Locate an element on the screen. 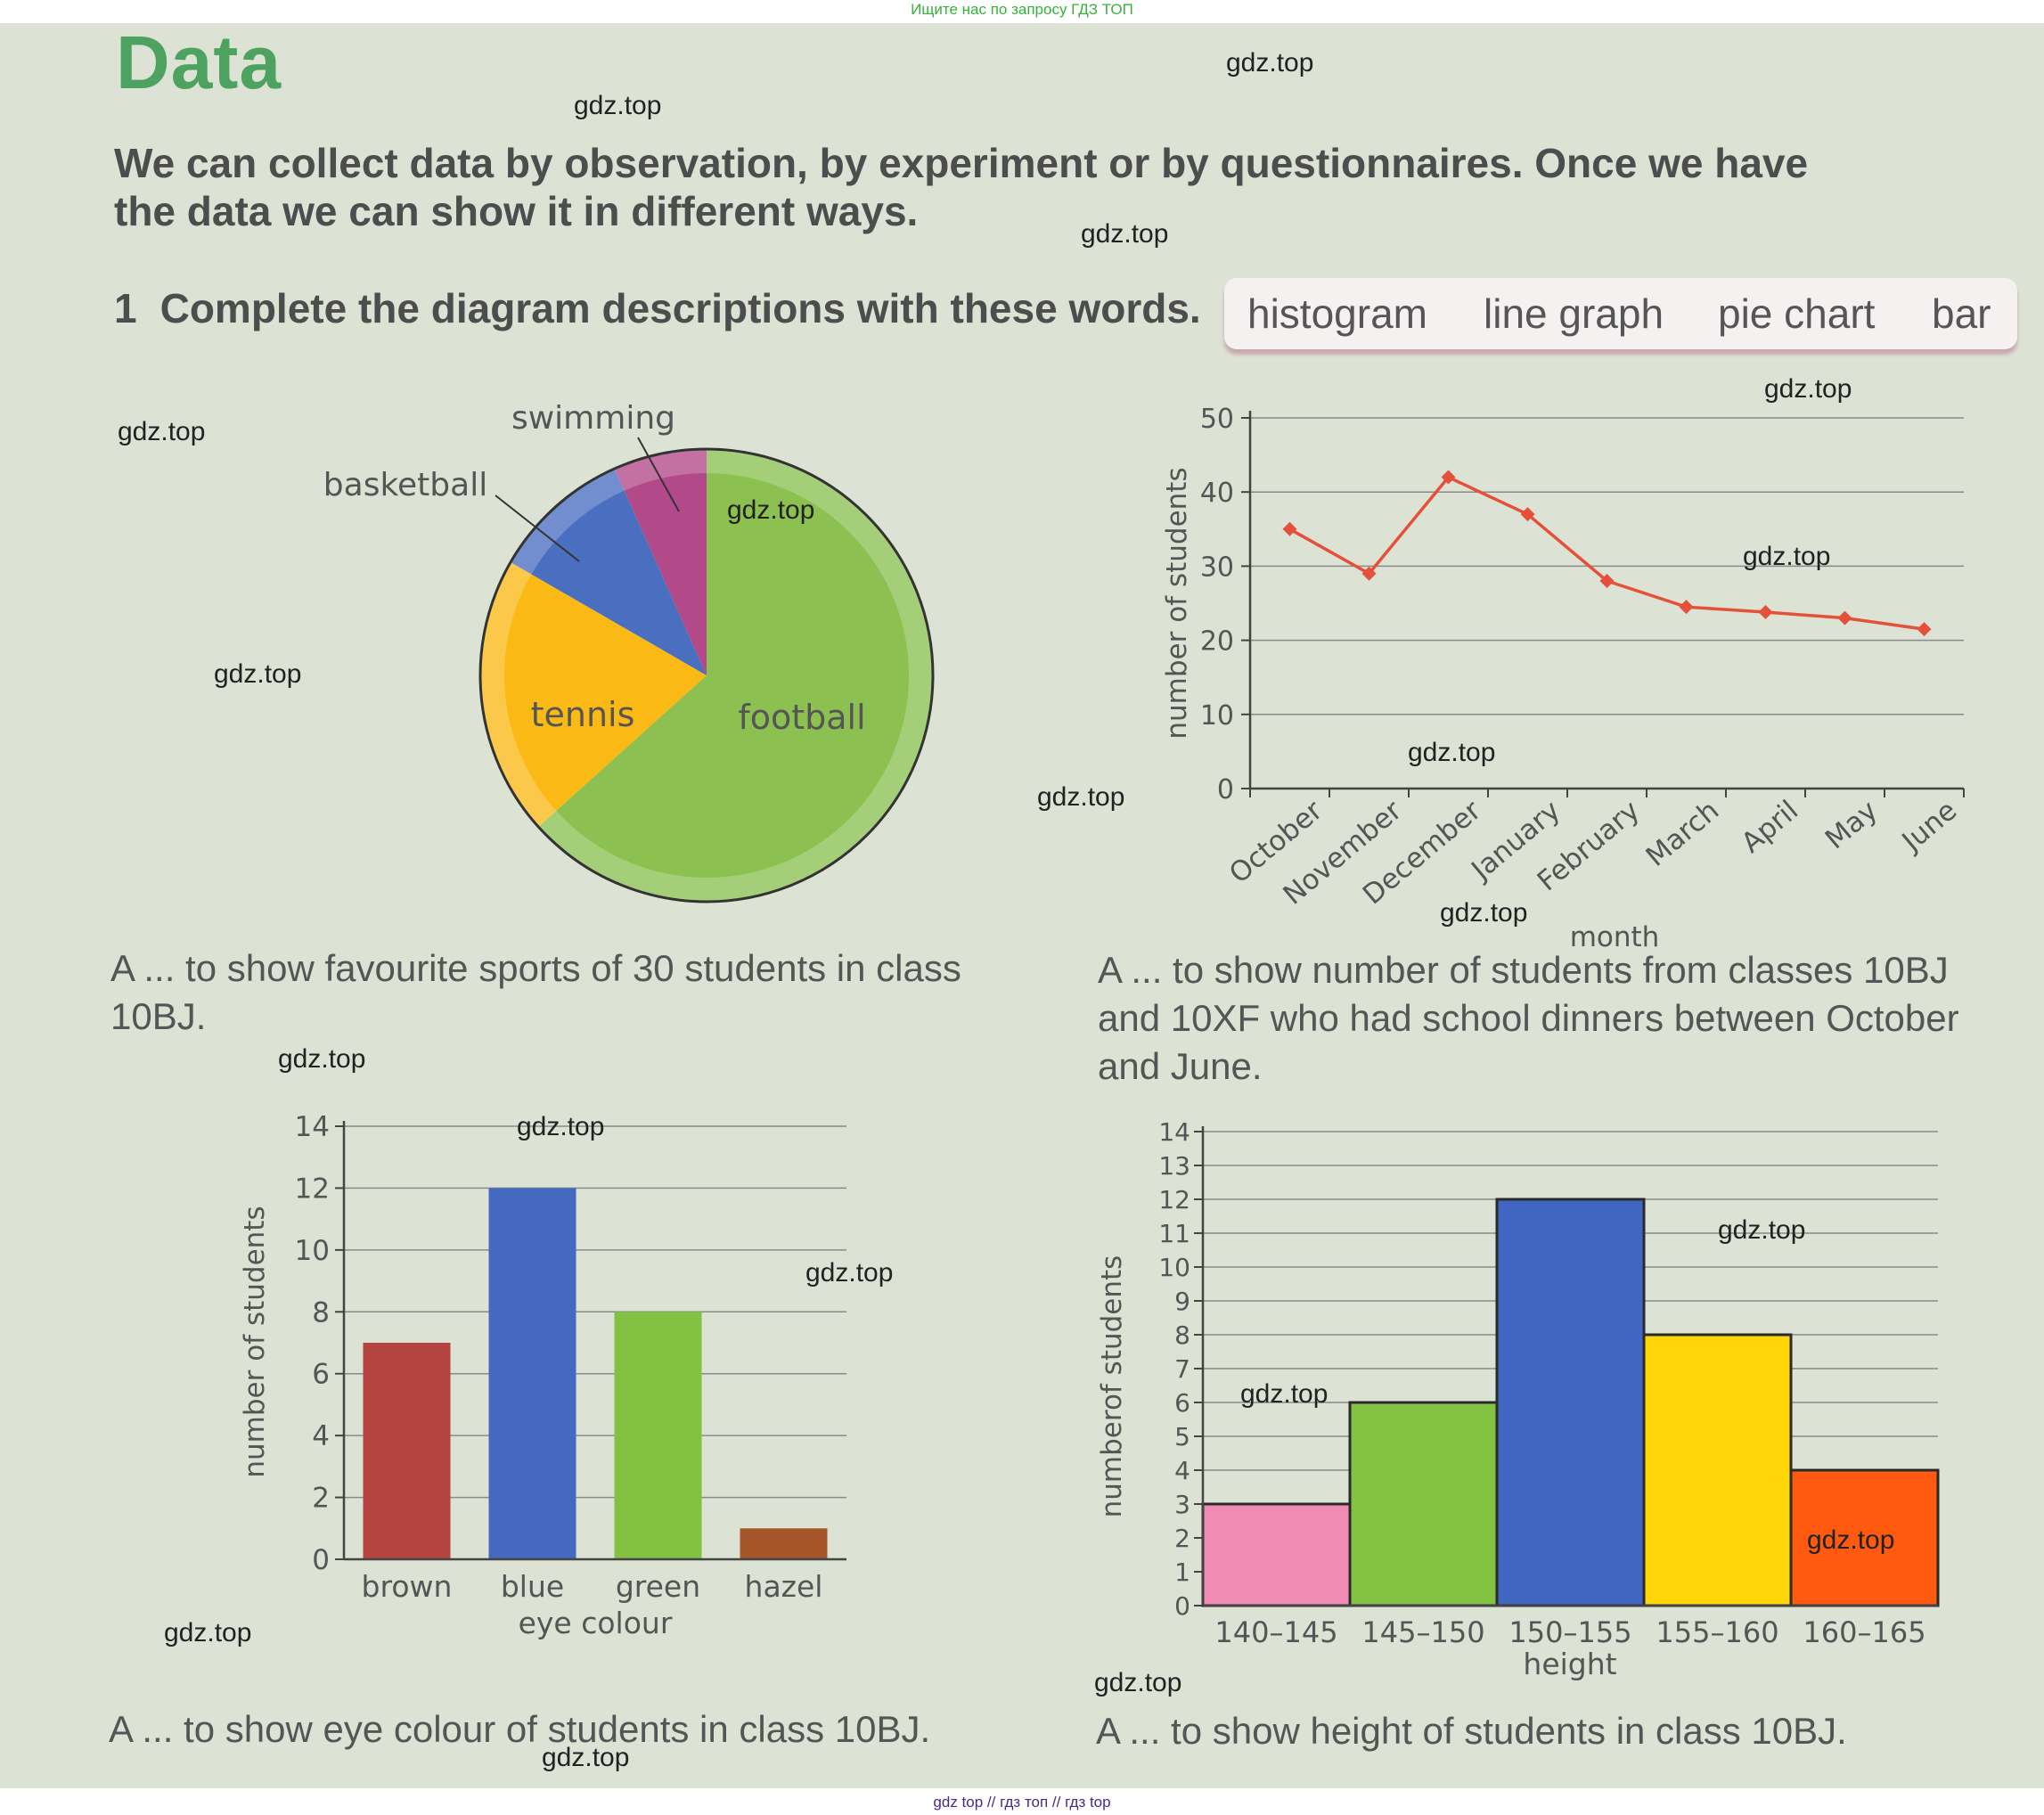 Image resolution: width=2044 pixels, height=1815 pixels. pie-chart: football tennis basketball swimming is located at coordinates (629, 652).